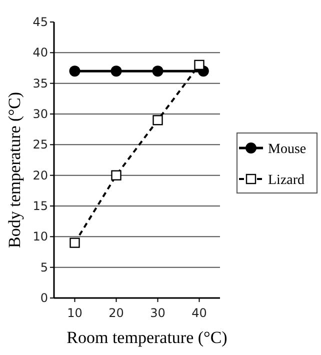 Image resolution: width=321 pixels, height=355 pixels. Describe the element at coordinates (40, 53) in the screenshot. I see `y-tick-label: 40` at that location.